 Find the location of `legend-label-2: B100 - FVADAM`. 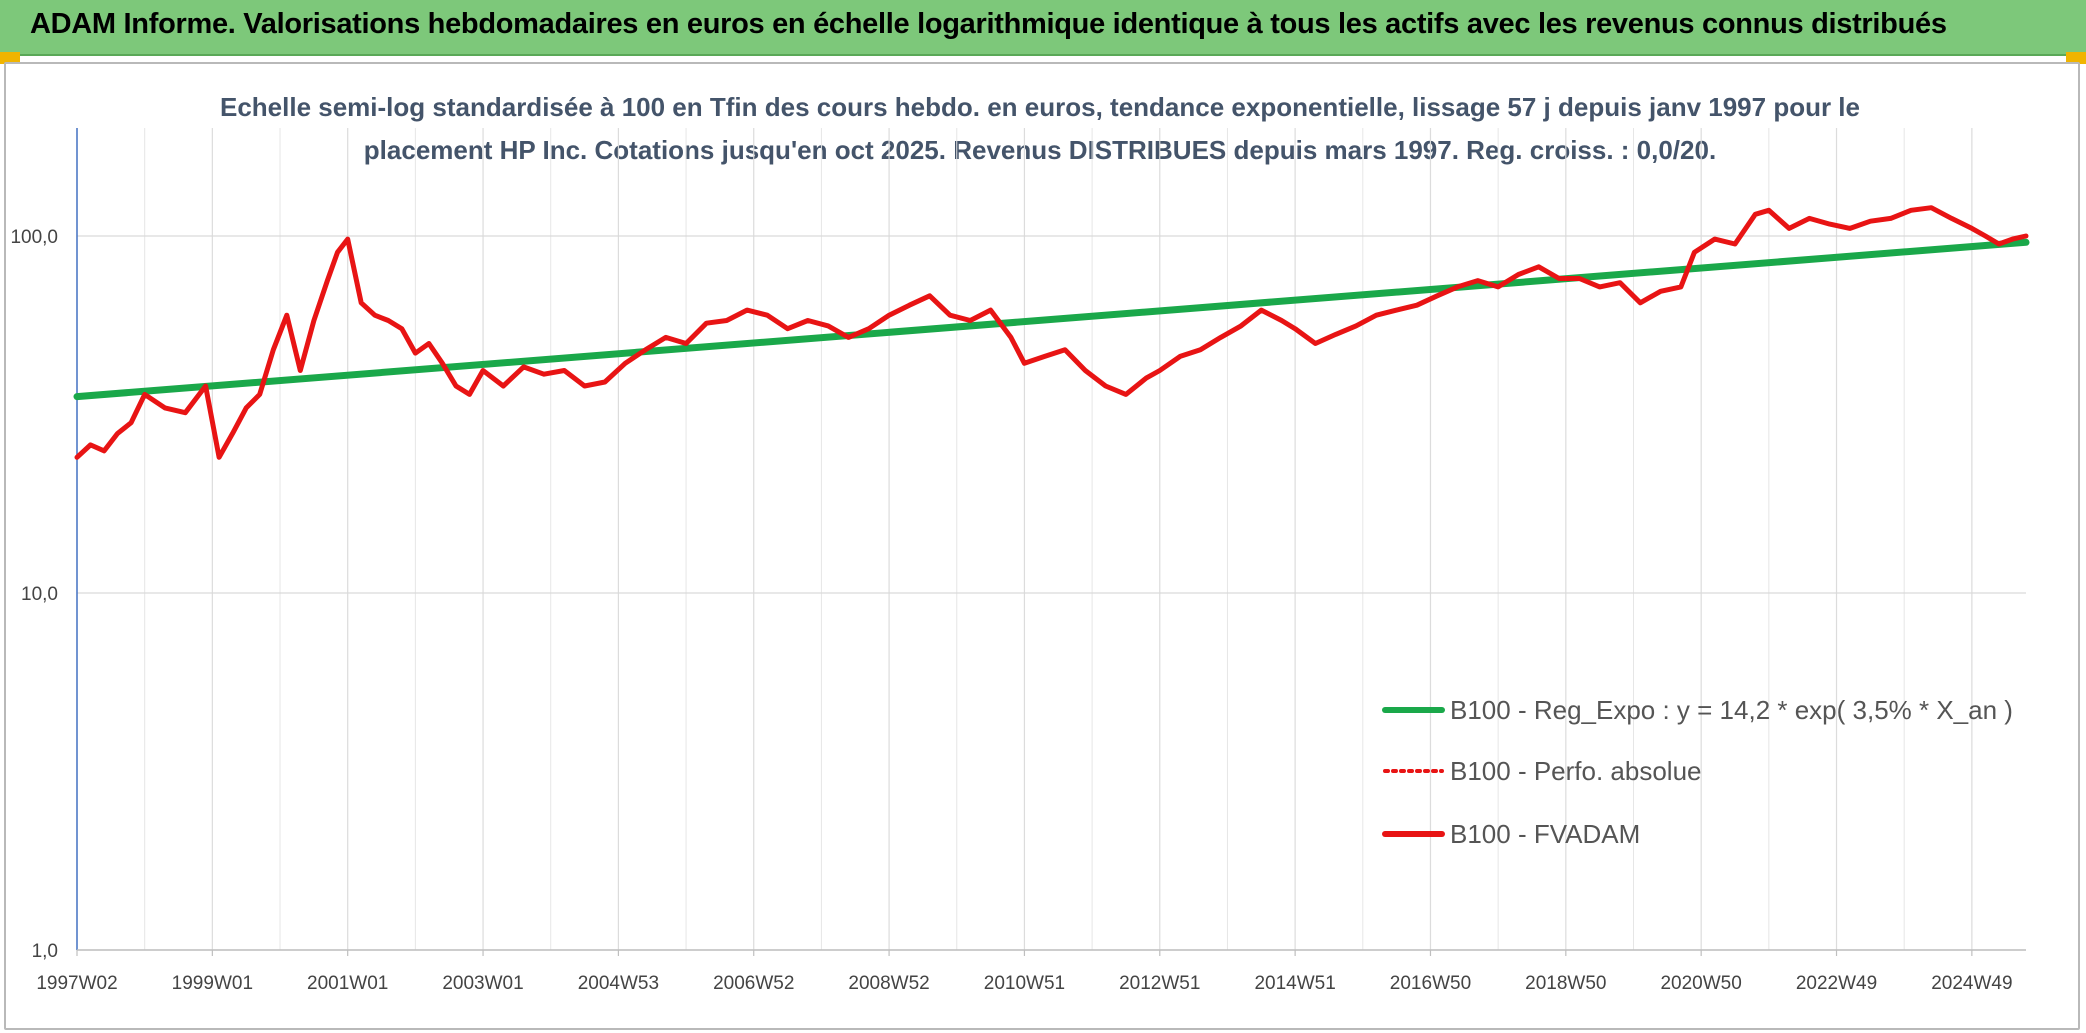

legend-label-2: B100 - FVADAM is located at coordinates (1545, 834).